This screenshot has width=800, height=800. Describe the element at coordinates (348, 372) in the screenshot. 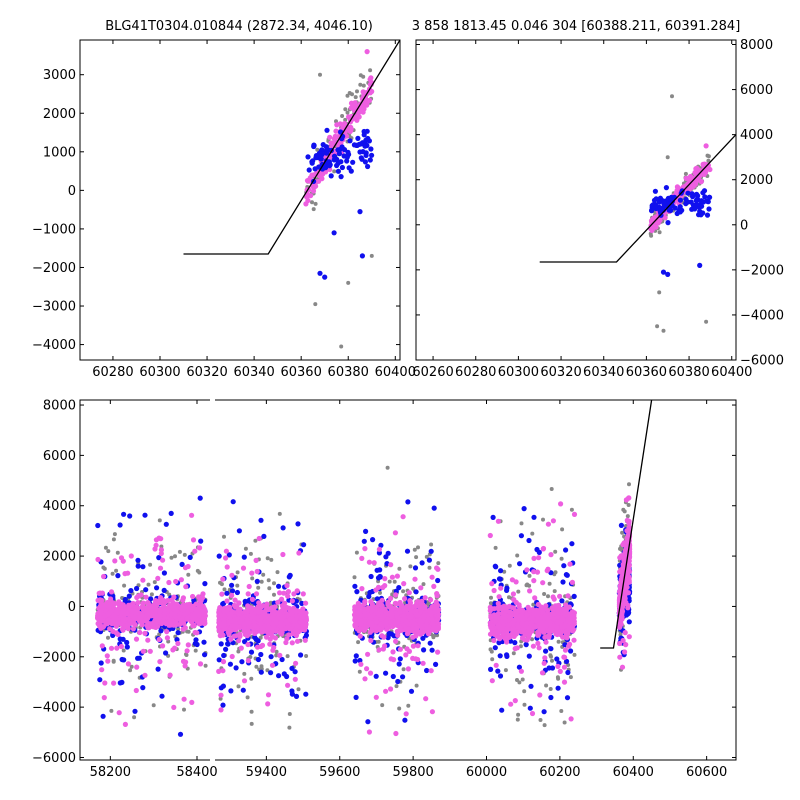

I see `x-tick-label: 60380` at that location.